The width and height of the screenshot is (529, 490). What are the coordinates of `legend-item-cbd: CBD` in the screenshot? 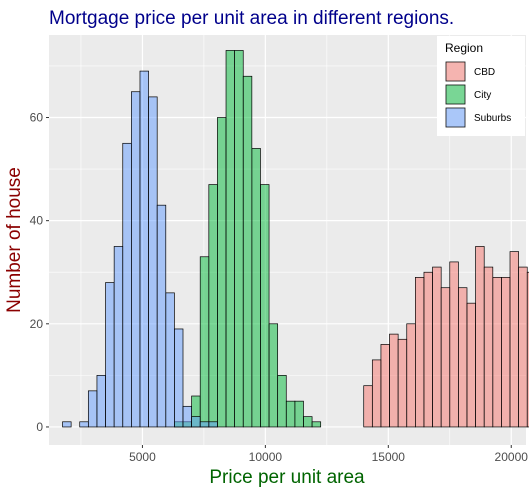 It's located at (470, 71).